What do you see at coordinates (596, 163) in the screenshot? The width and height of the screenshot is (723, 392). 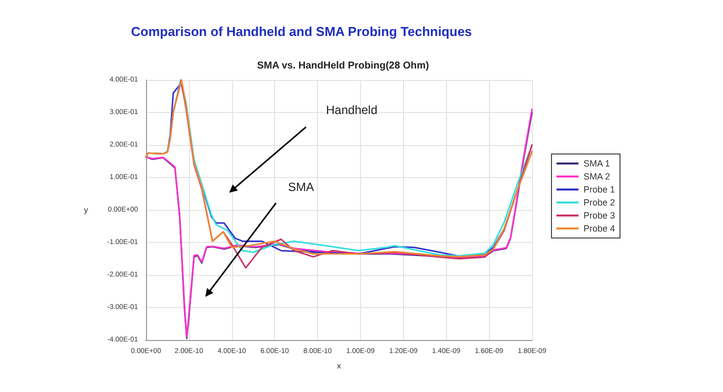 I see `legend-label: SMA 1` at bounding box center [596, 163].